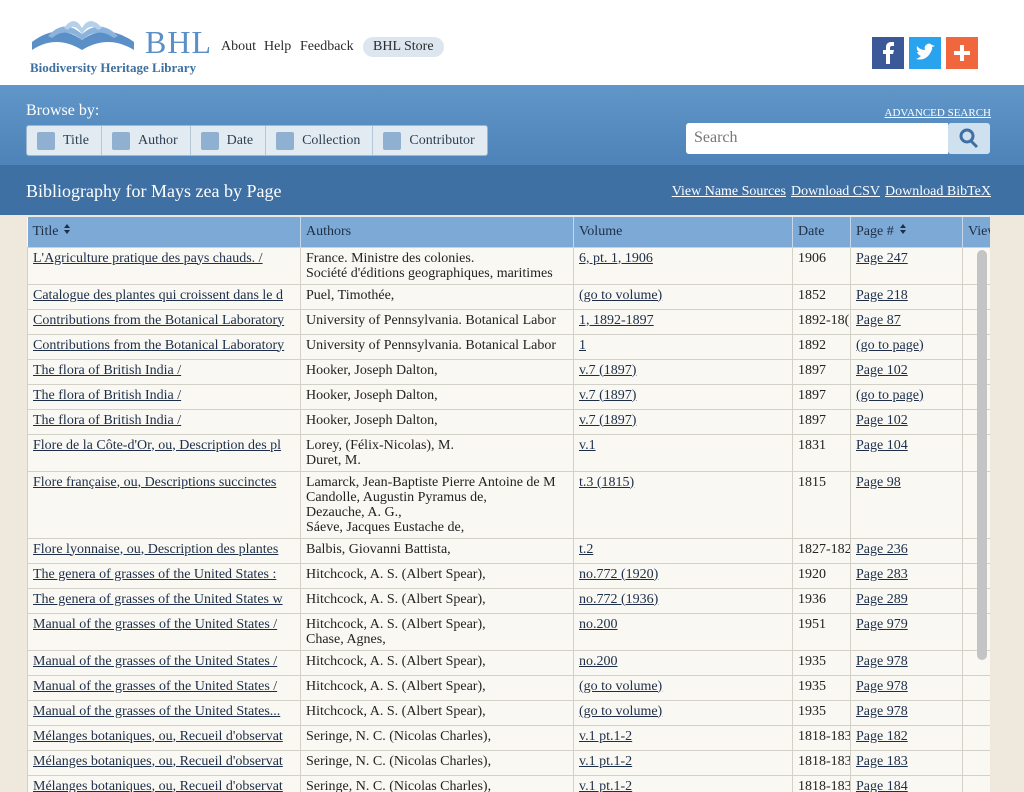  Describe the element at coordinates (616, 320) in the screenshot. I see `volume-link: 1, 1892-1897` at that location.